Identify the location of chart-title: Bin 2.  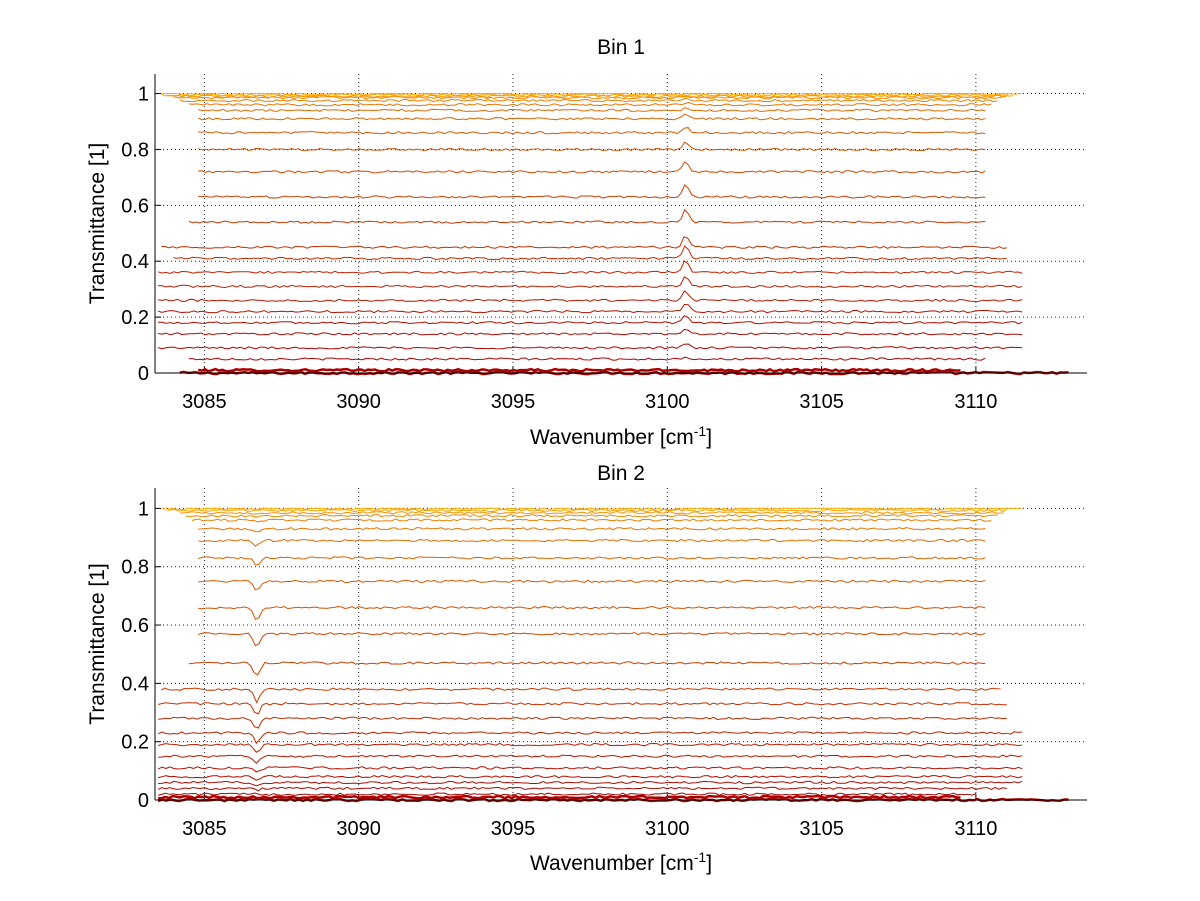
(621, 473).